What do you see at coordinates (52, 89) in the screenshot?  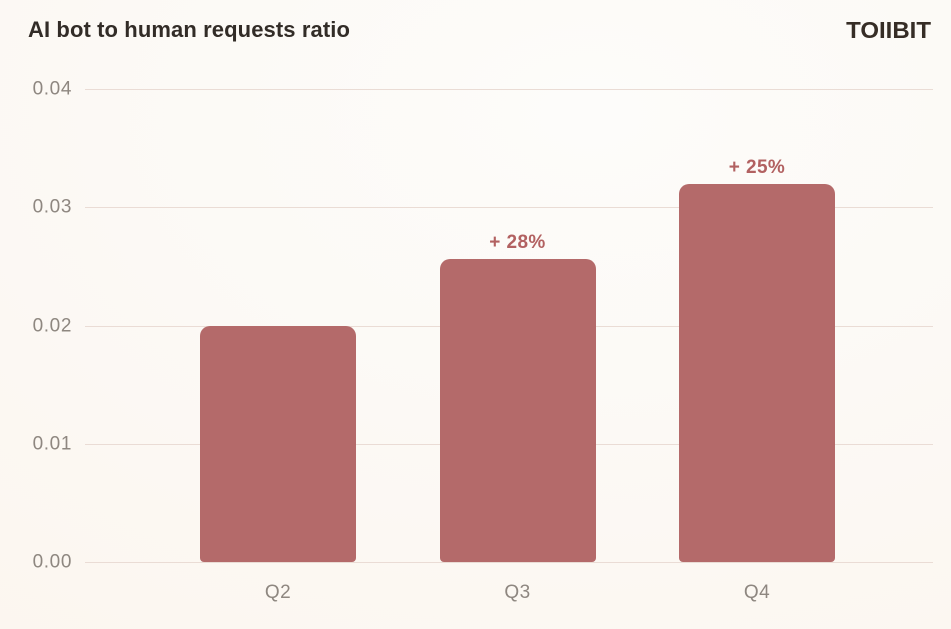 I see `y-axis-tick: 0.04` at bounding box center [52, 89].